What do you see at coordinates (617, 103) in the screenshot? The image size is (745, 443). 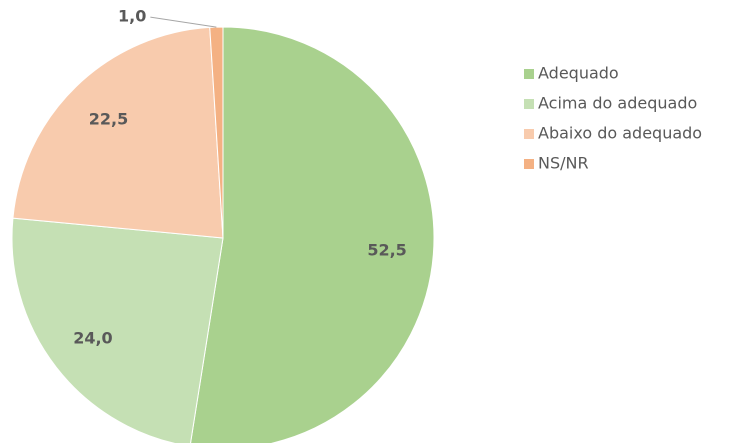 I see `legend-label: Acima do adequado` at bounding box center [617, 103].